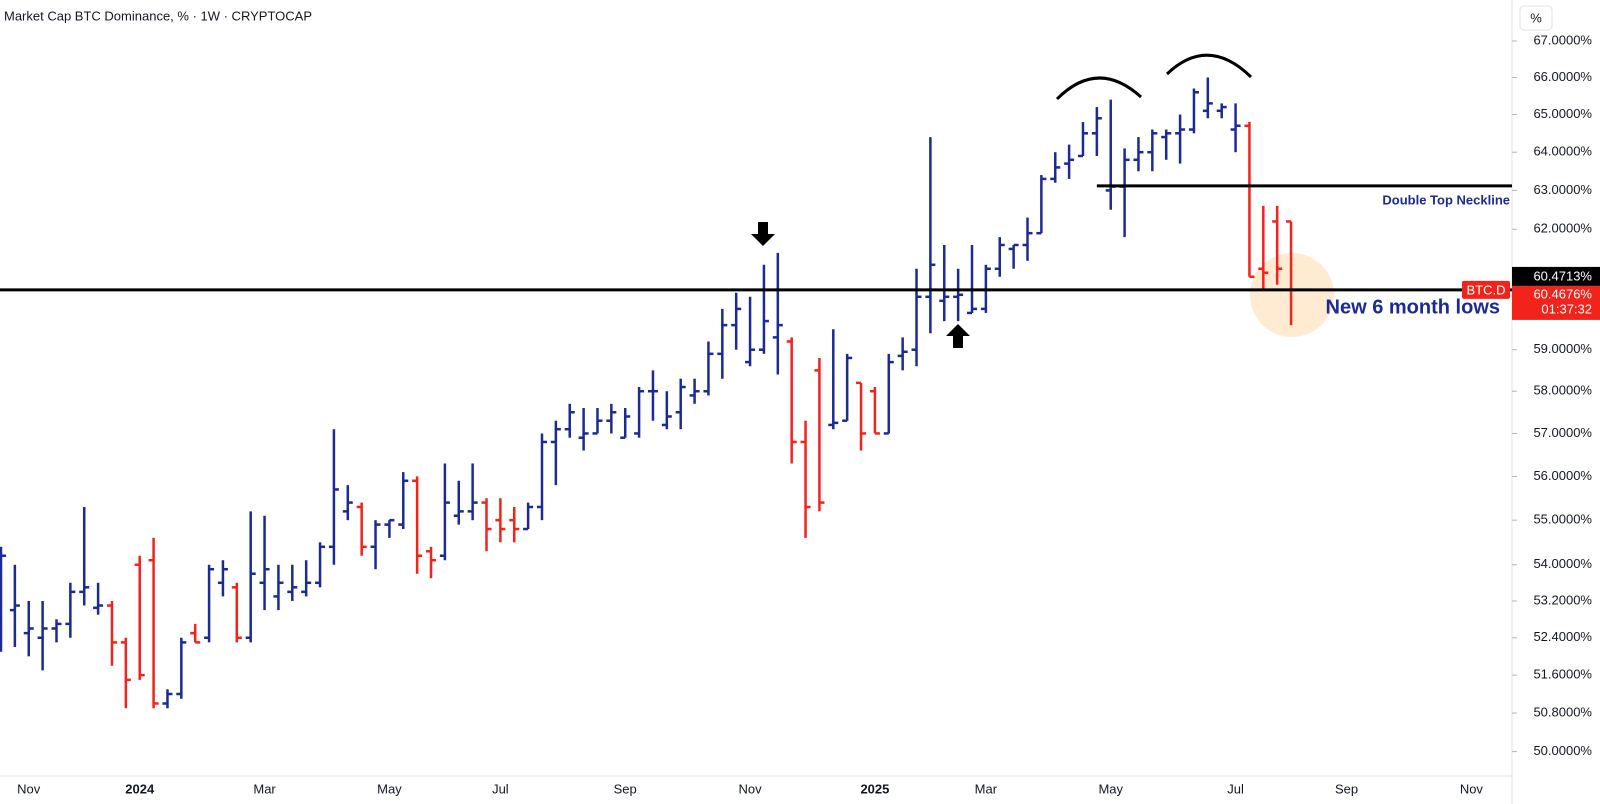 The height and width of the screenshot is (804, 1600). Describe the element at coordinates (1562, 750) in the screenshot. I see `y-tick-label: 50.0000%` at that location.